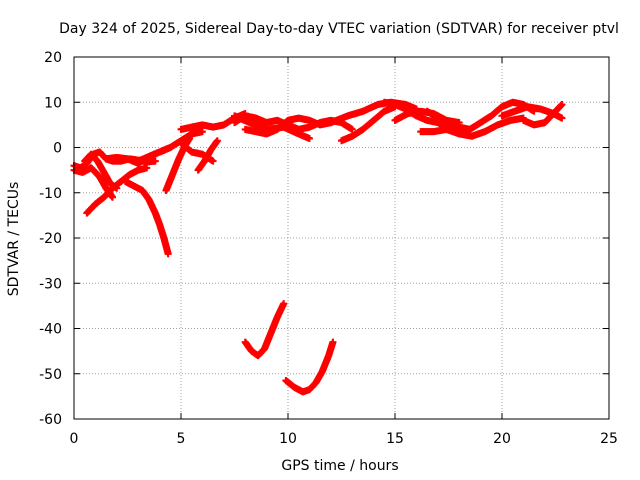  What do you see at coordinates (57, 149) in the screenshot?
I see `y-tick-label: 0` at bounding box center [57, 149].